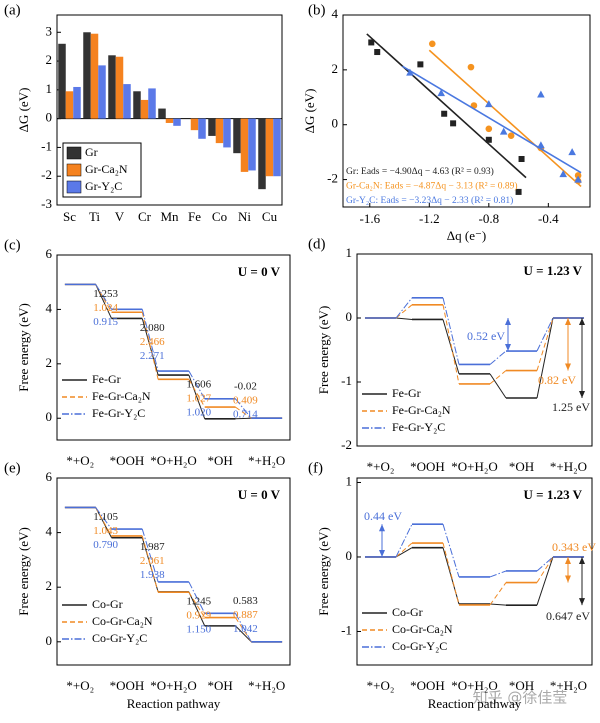  I want to click on legend-label: Fe-Gr, so click(106, 379).